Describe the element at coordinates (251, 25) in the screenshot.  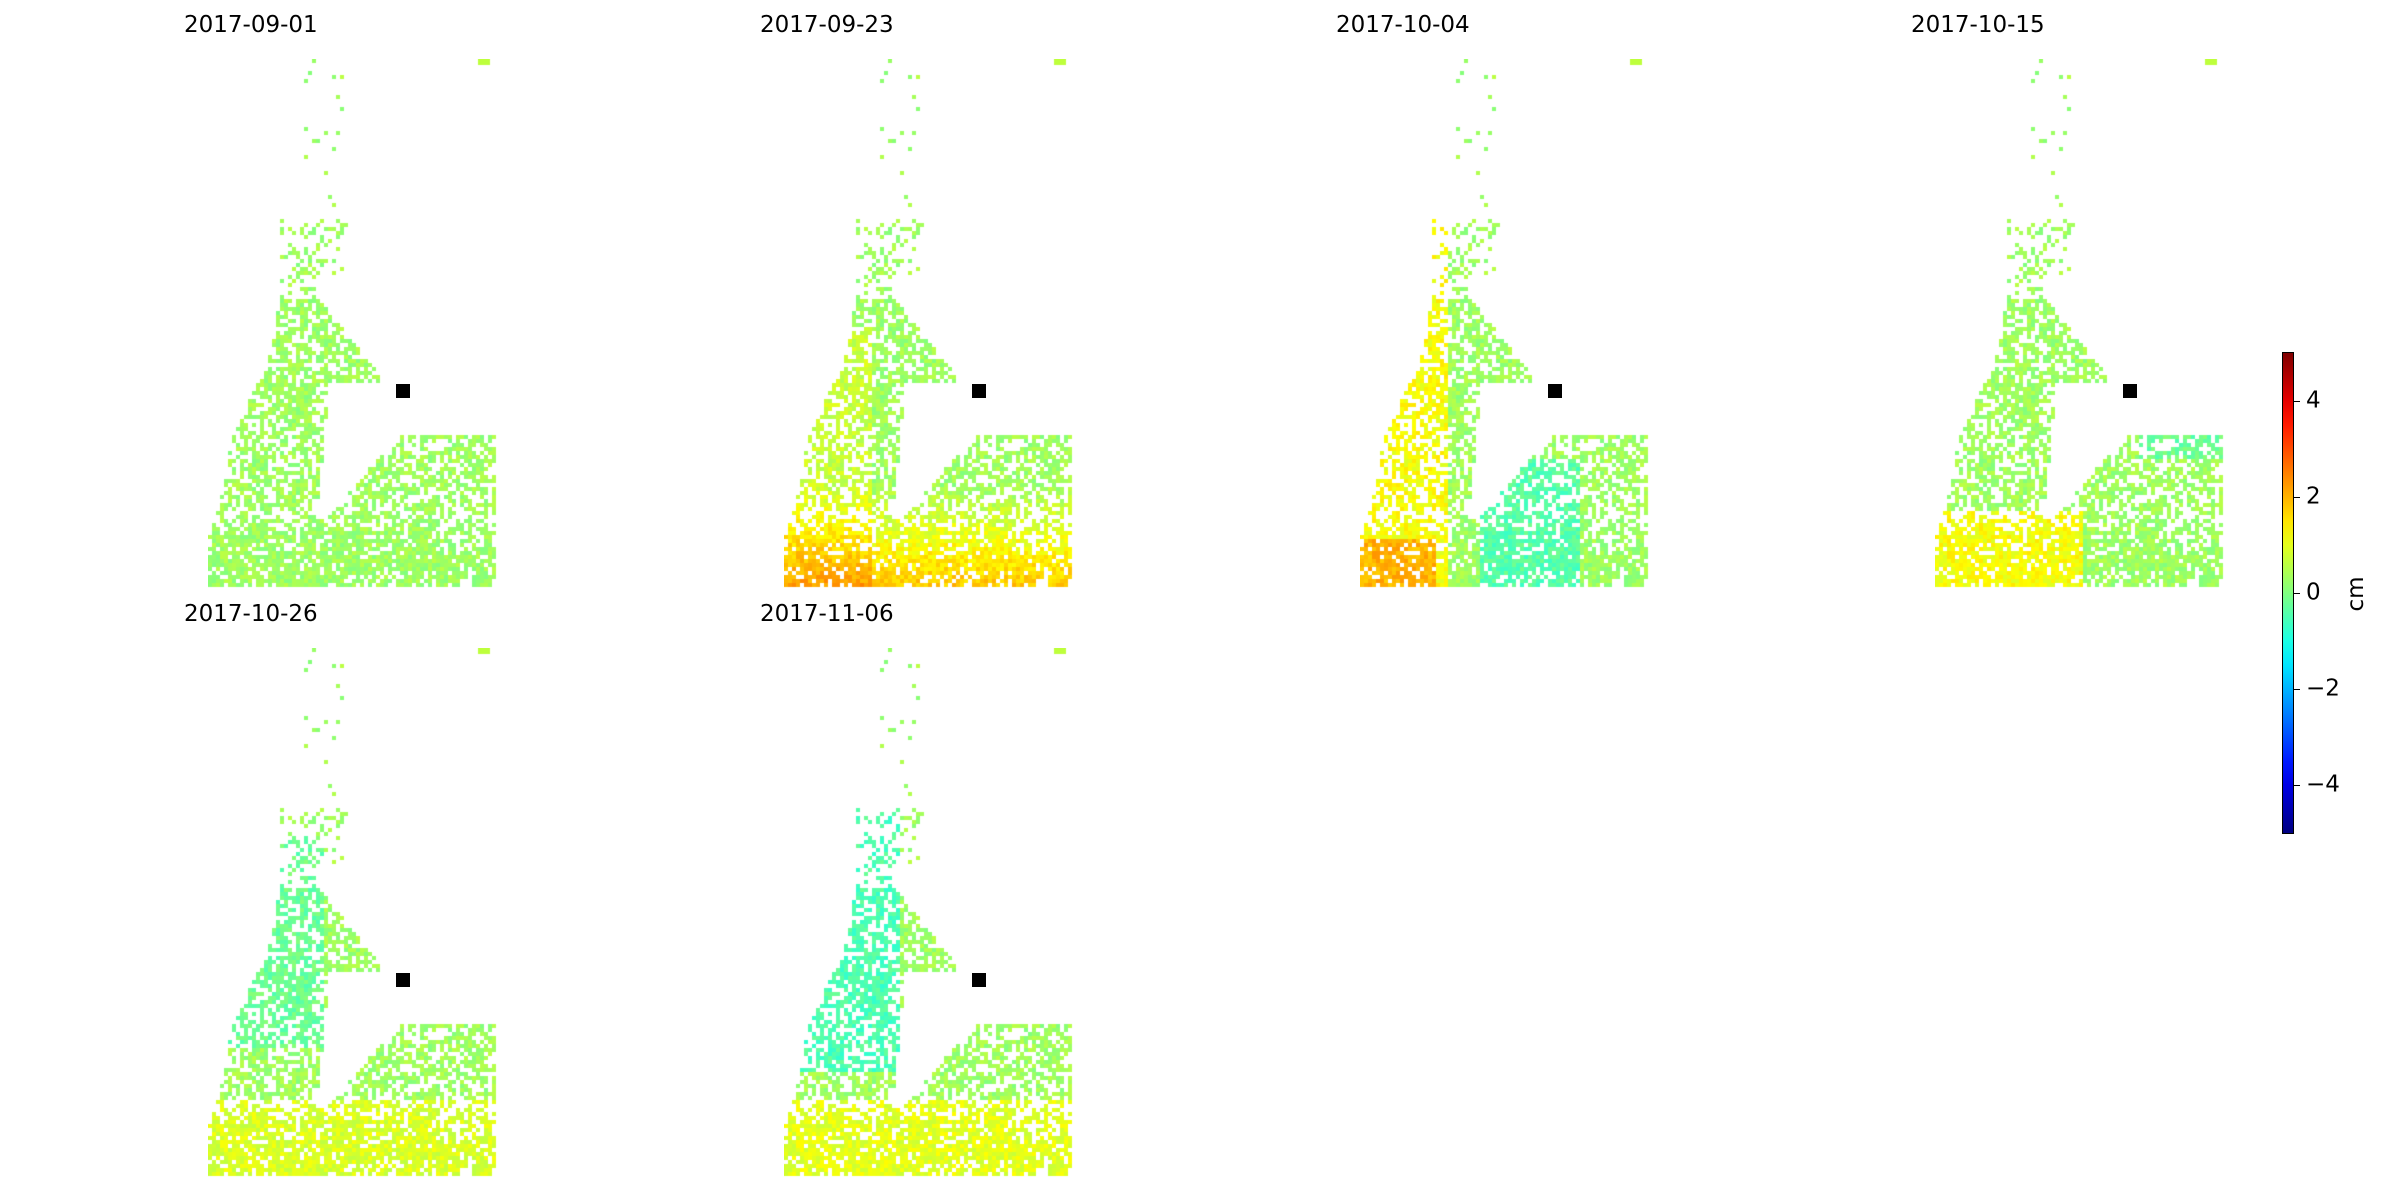
I see `panel-date-title: 2017-09-01` at that location.